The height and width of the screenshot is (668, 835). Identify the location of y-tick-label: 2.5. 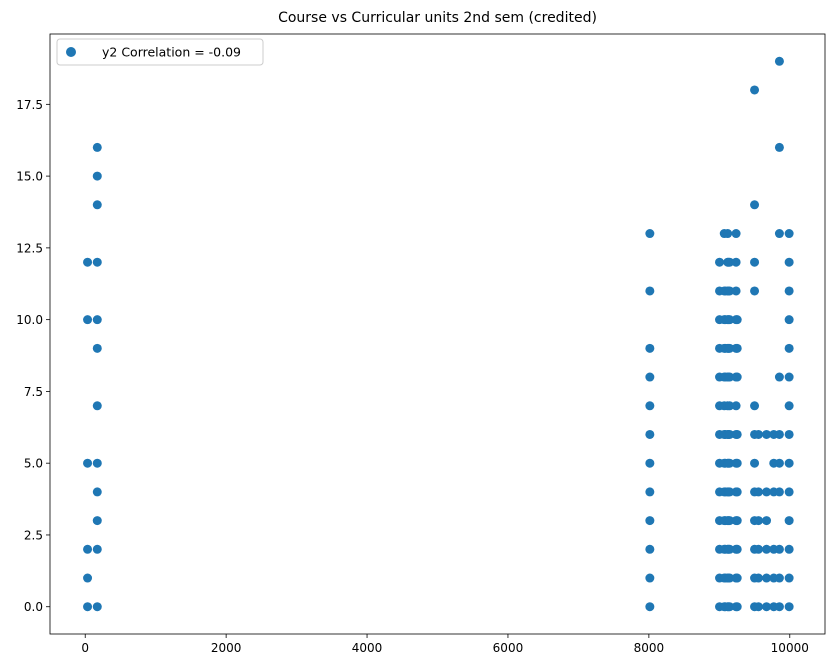
(33, 535).